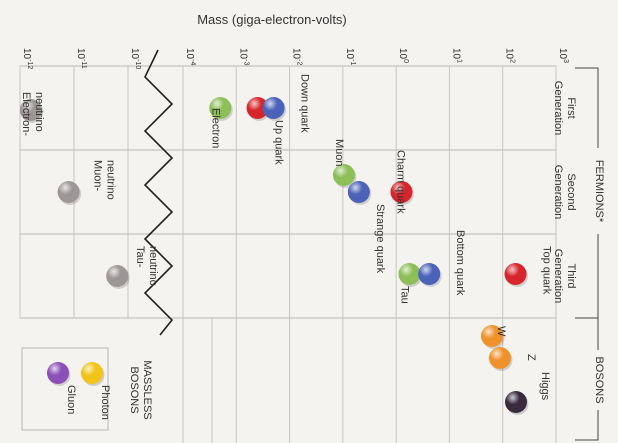  I want to click on particle-label: Tau, so click(404, 295).